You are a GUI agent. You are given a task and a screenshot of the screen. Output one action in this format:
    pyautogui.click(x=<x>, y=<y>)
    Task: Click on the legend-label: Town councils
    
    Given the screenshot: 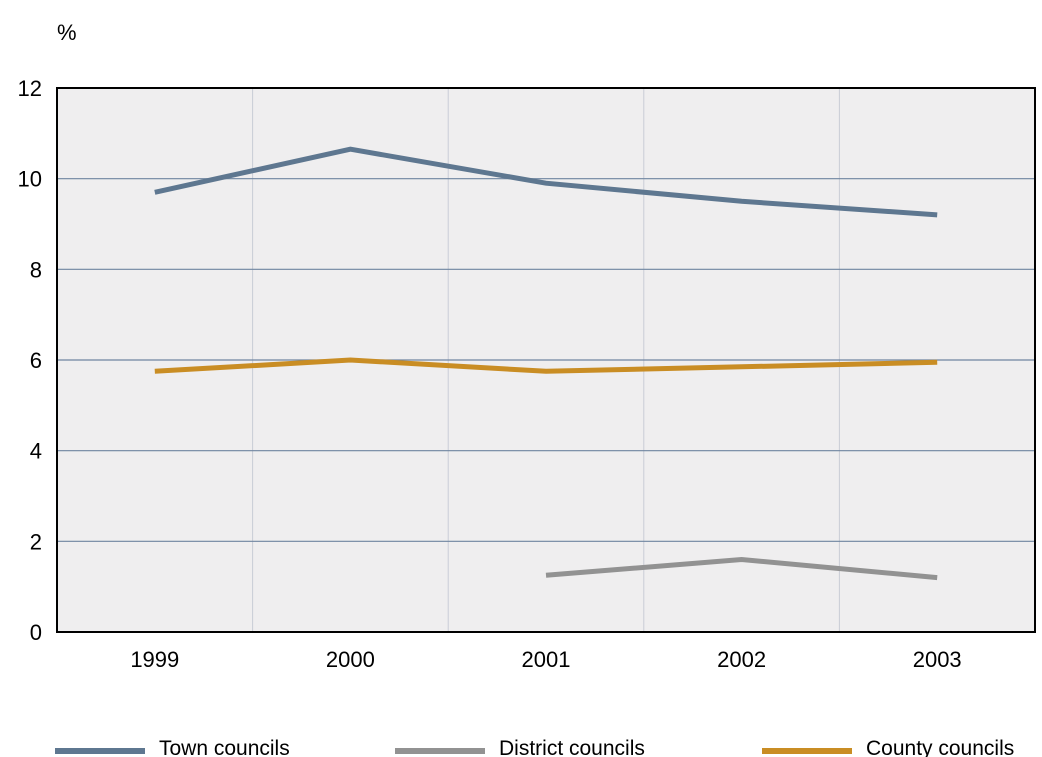 What is the action you would take?
    pyautogui.click(x=224, y=747)
    